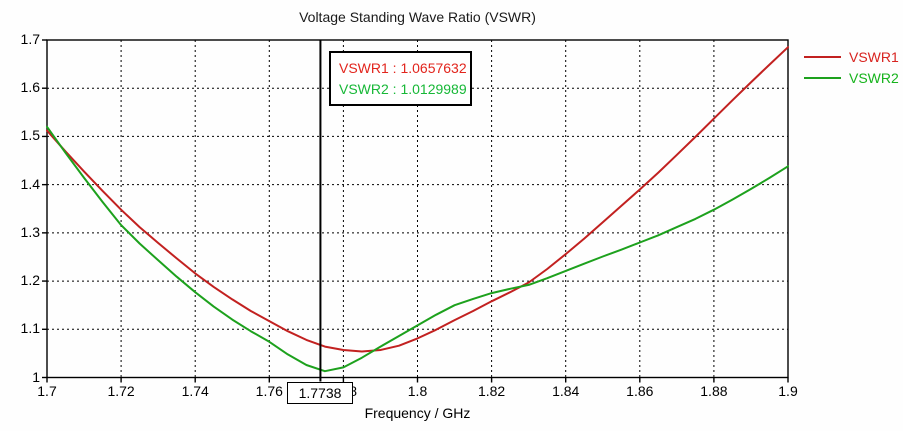 The height and width of the screenshot is (431, 903). Describe the element at coordinates (874, 77) in the screenshot. I see `legend-label-vswr2: VSWR2` at that location.